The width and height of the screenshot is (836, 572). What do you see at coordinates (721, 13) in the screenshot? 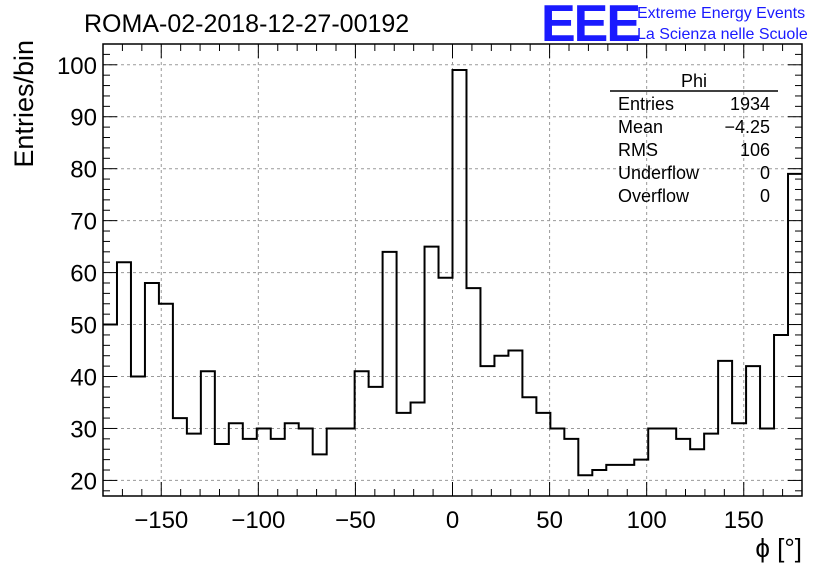
I see `brand-line-1: Extreme Energy Events` at bounding box center [721, 13].